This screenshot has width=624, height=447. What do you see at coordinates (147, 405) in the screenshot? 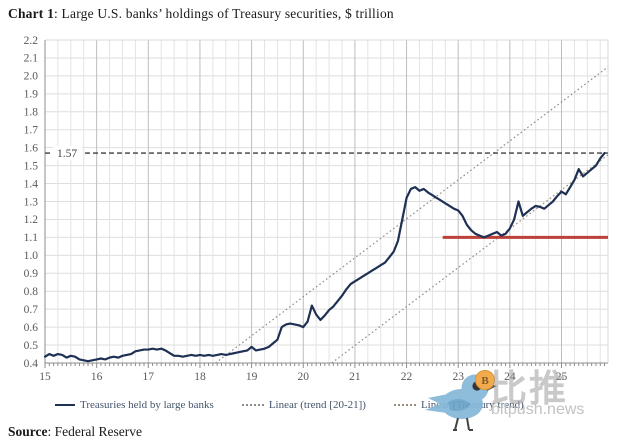
I see `legend-label: Treasuries held by large banks` at bounding box center [147, 405].